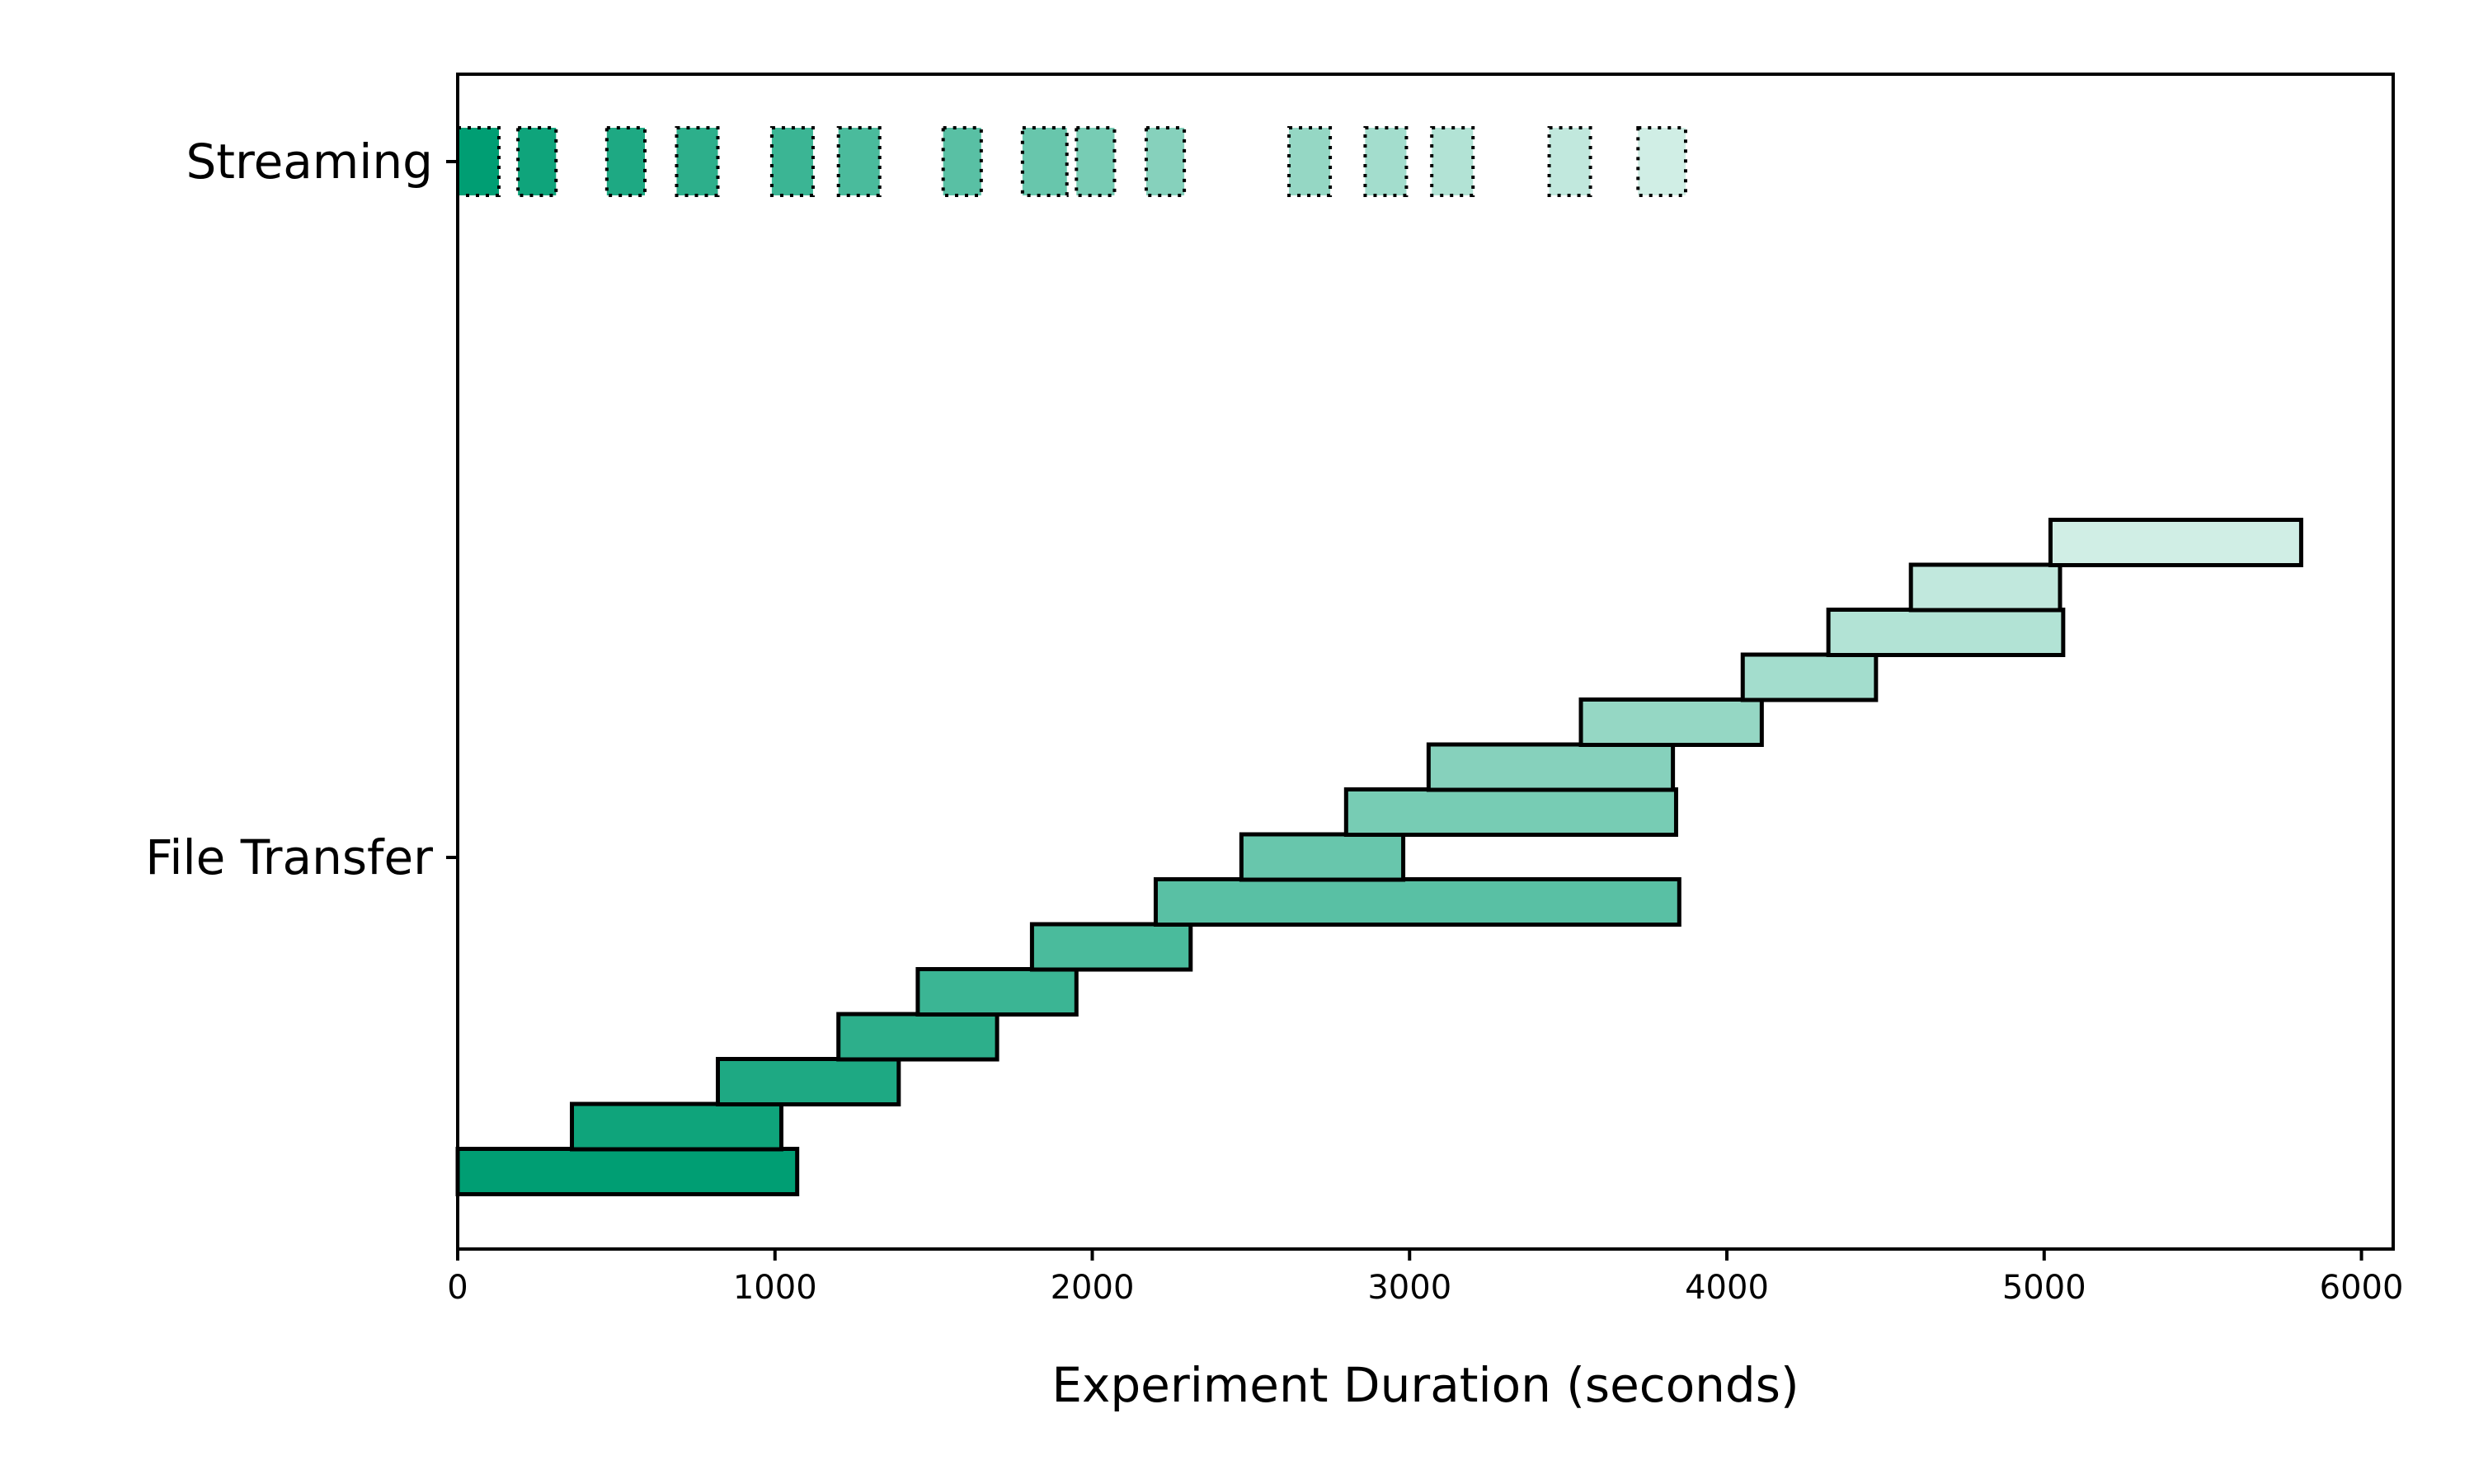  Describe the element at coordinates (2362, 1288) in the screenshot. I see `x-tick-label: 6000` at that location.